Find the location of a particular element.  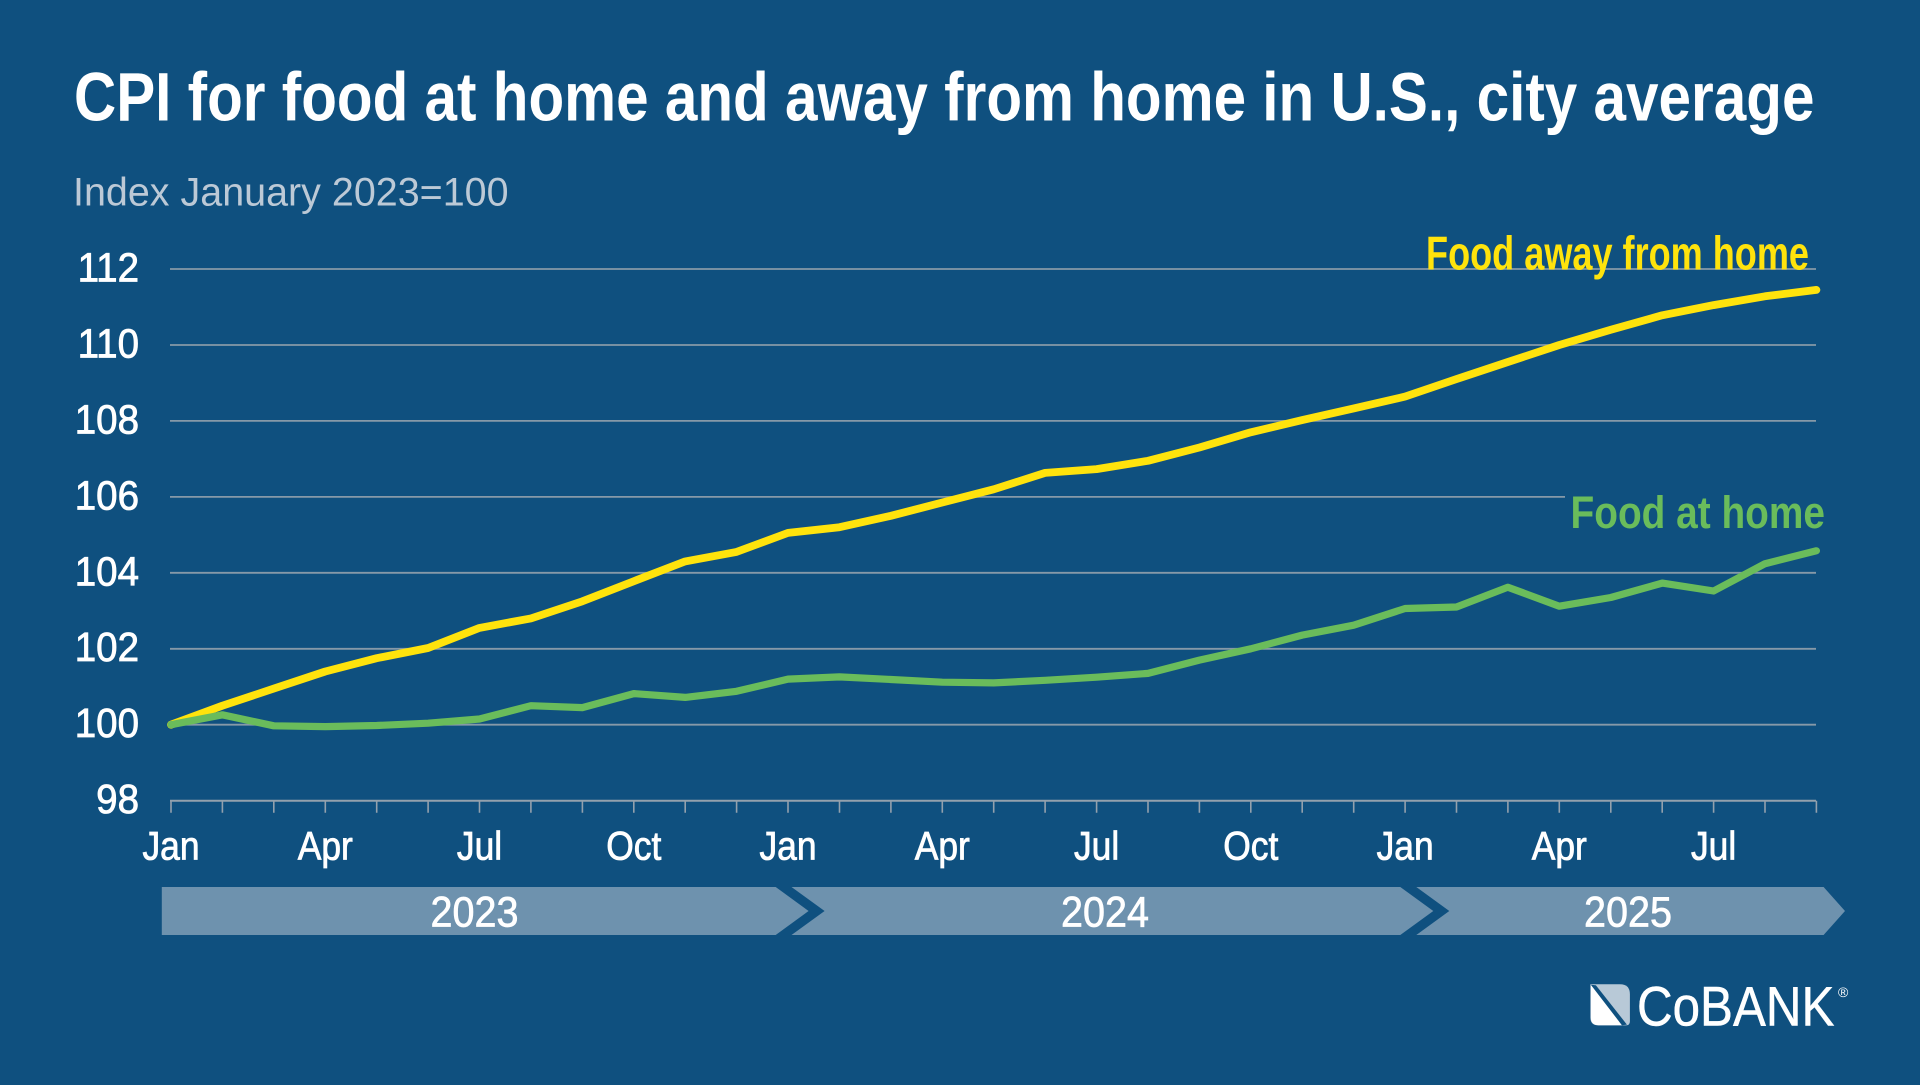

svg-text: 2025 is located at coordinates (1628, 912).